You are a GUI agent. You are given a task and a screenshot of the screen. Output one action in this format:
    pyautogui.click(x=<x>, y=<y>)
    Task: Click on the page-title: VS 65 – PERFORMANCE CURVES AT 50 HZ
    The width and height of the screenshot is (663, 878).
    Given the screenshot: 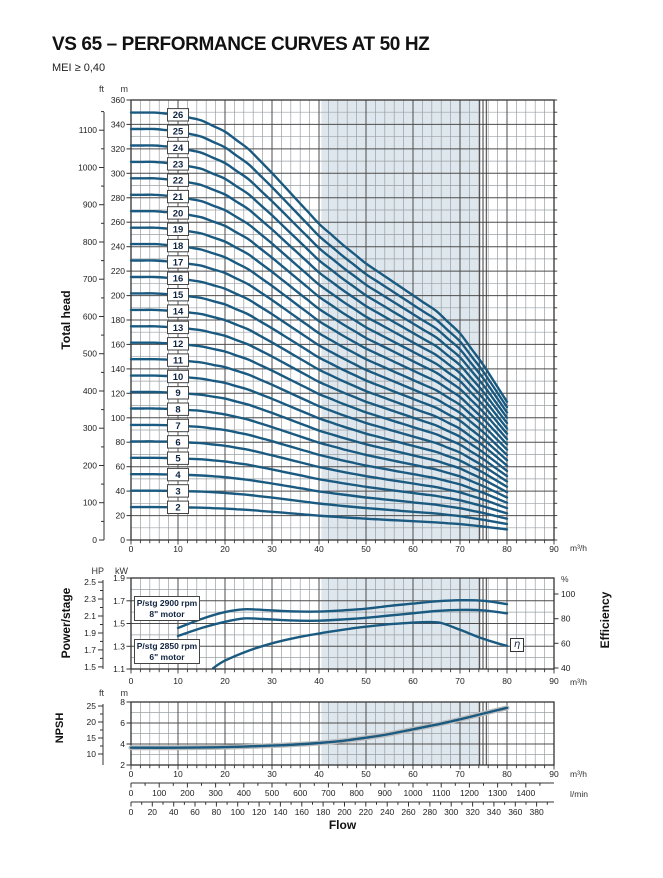 What is the action you would take?
    pyautogui.click(x=241, y=44)
    